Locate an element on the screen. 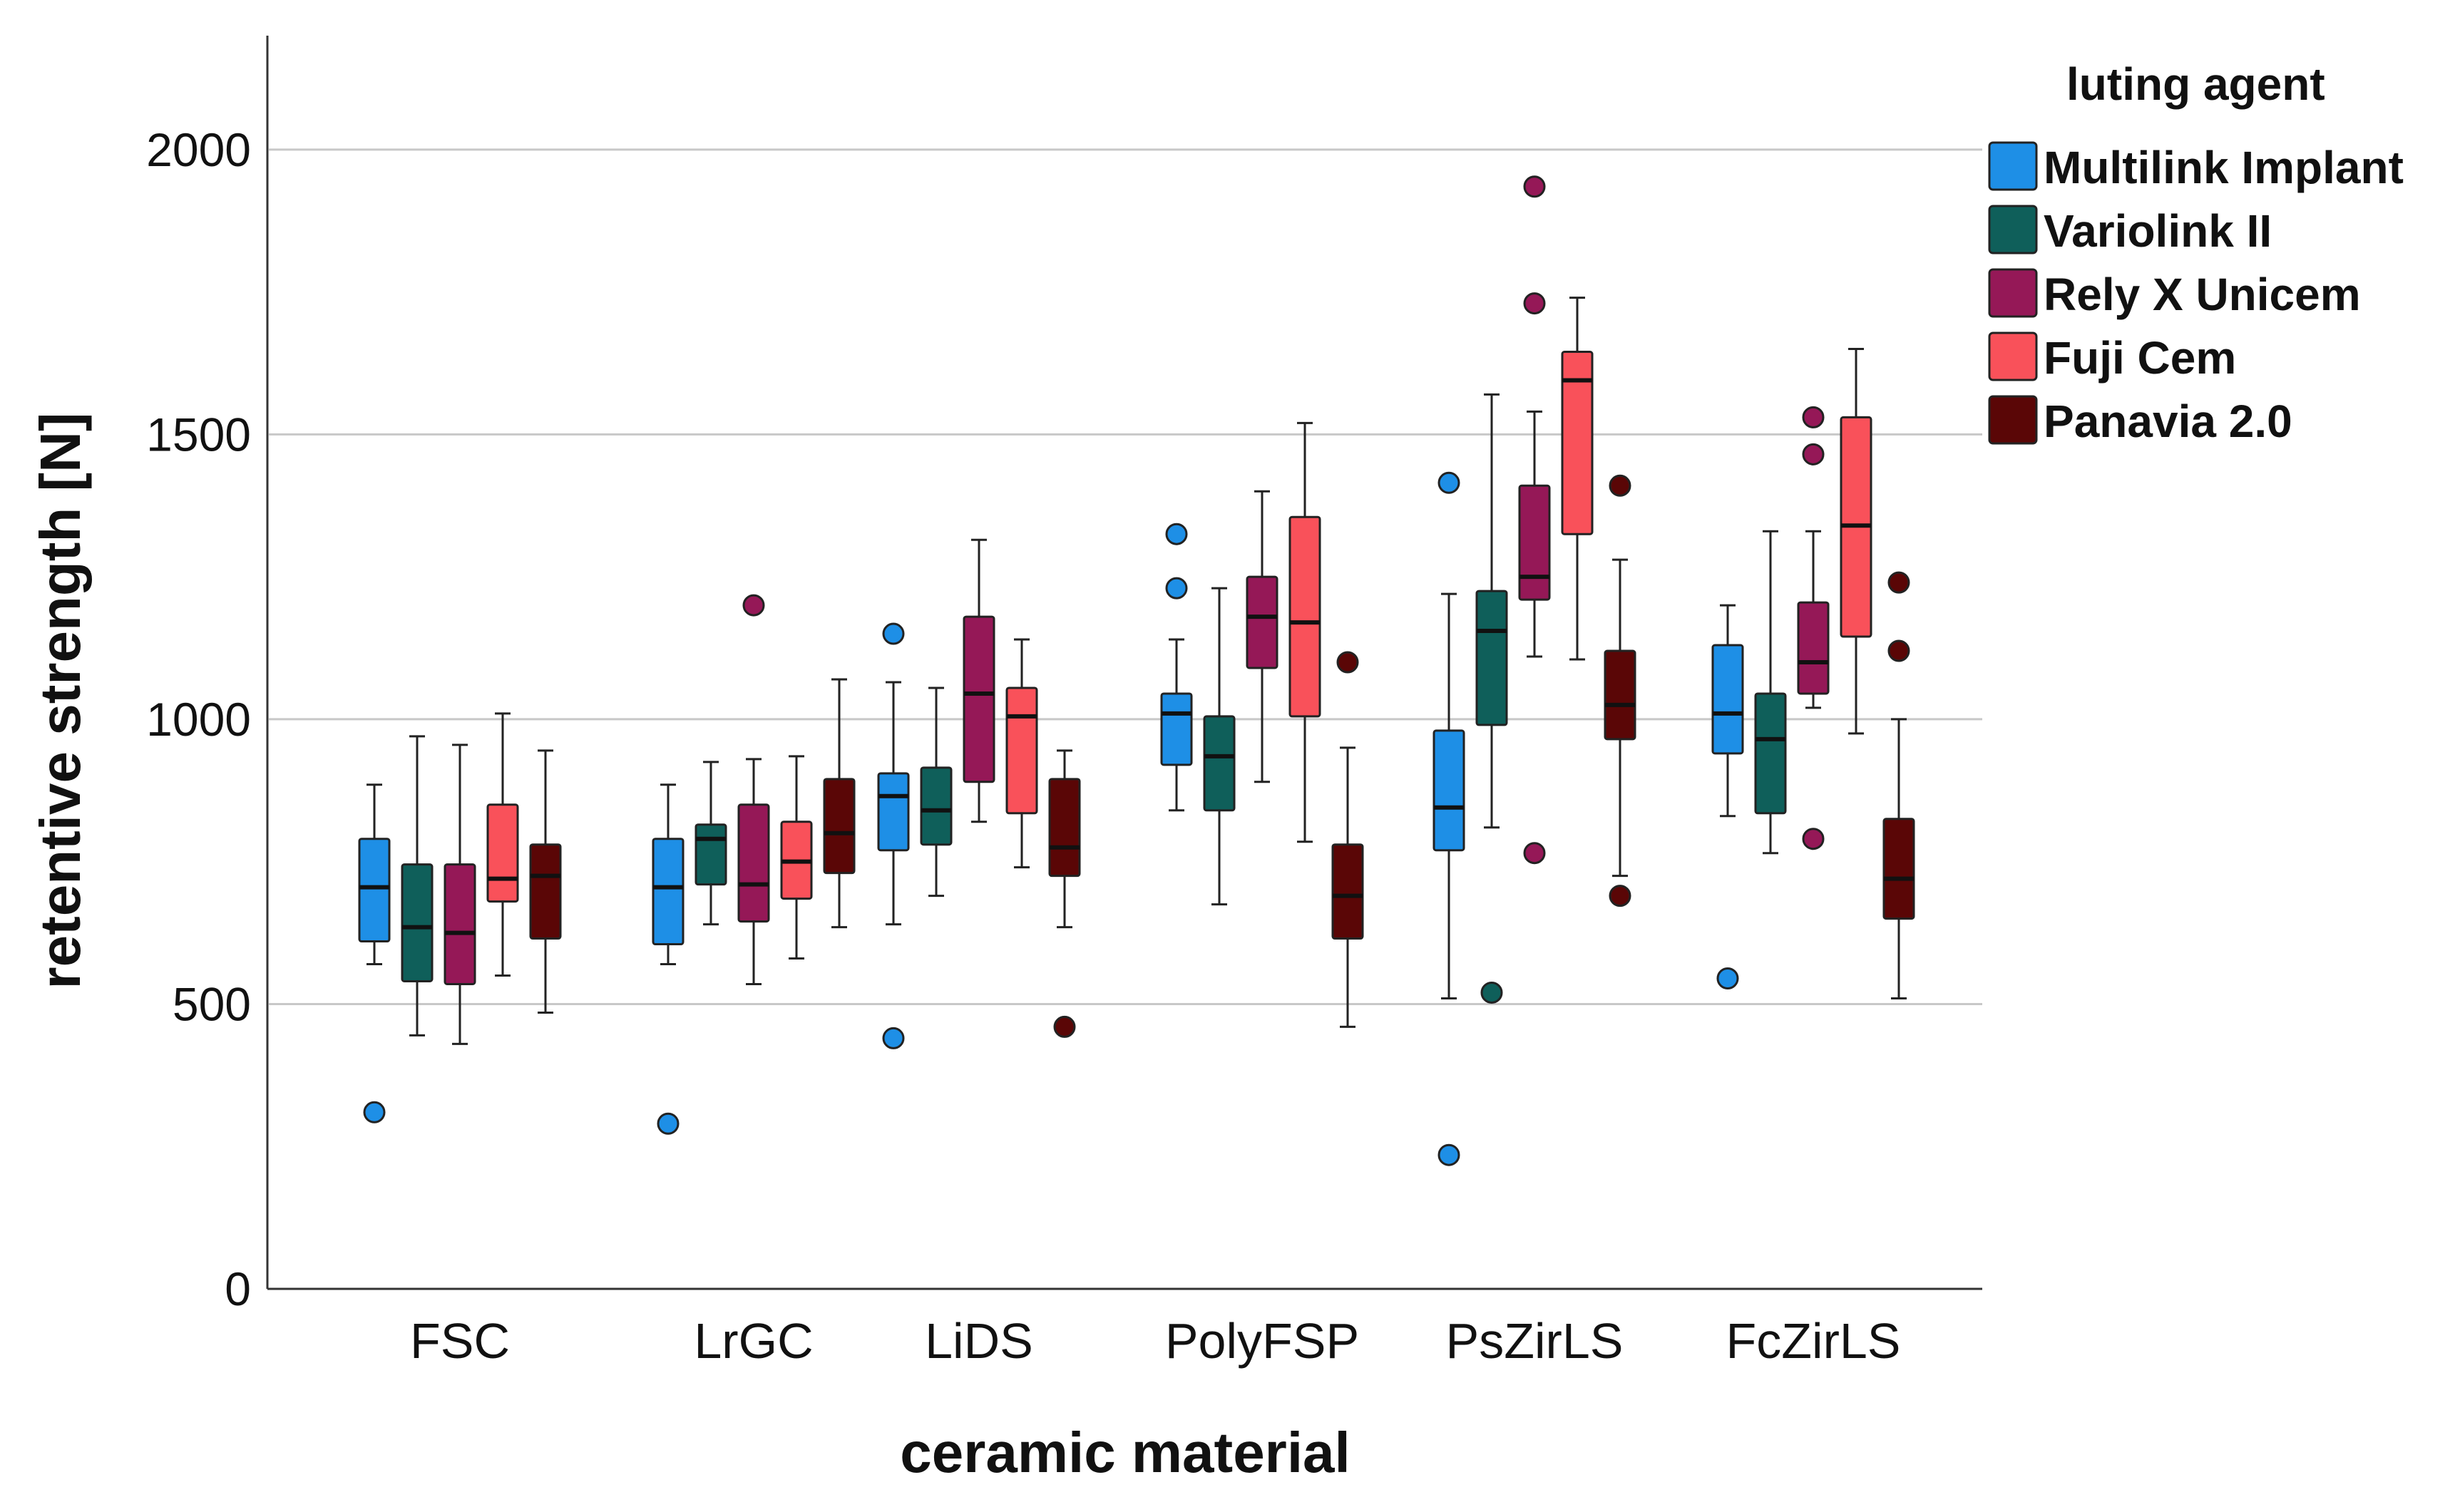  legend-item: Multilink Implant is located at coordinates (2196, 167).